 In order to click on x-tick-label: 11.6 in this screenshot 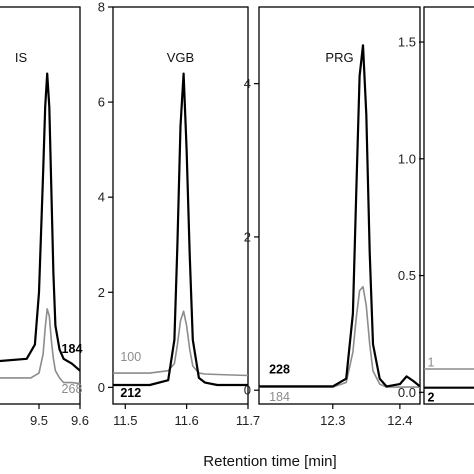, I will do `click(186, 420)`.